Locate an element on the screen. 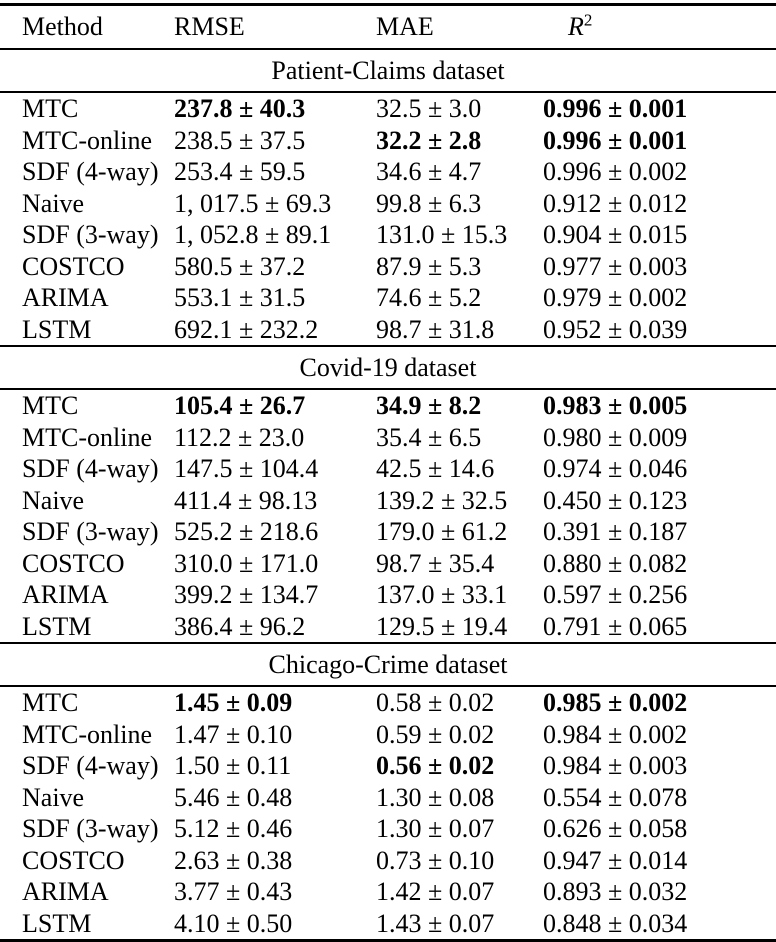 The width and height of the screenshot is (776, 942). rmse-cell: 1.50 ± 0.11 is located at coordinates (233, 765).